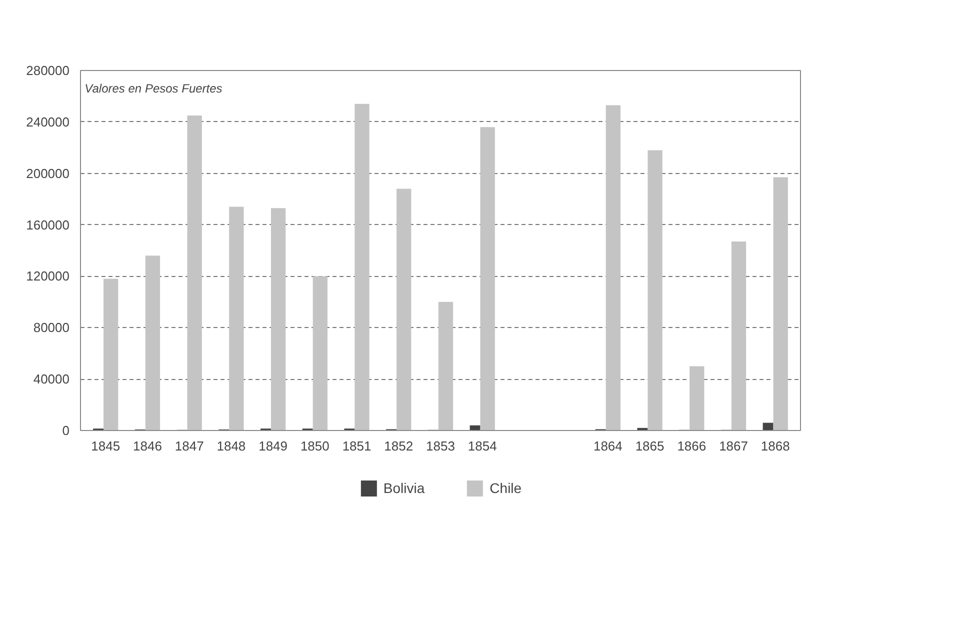 The height and width of the screenshot is (639, 956). I want to click on x-tick-label: 1852, so click(399, 446).